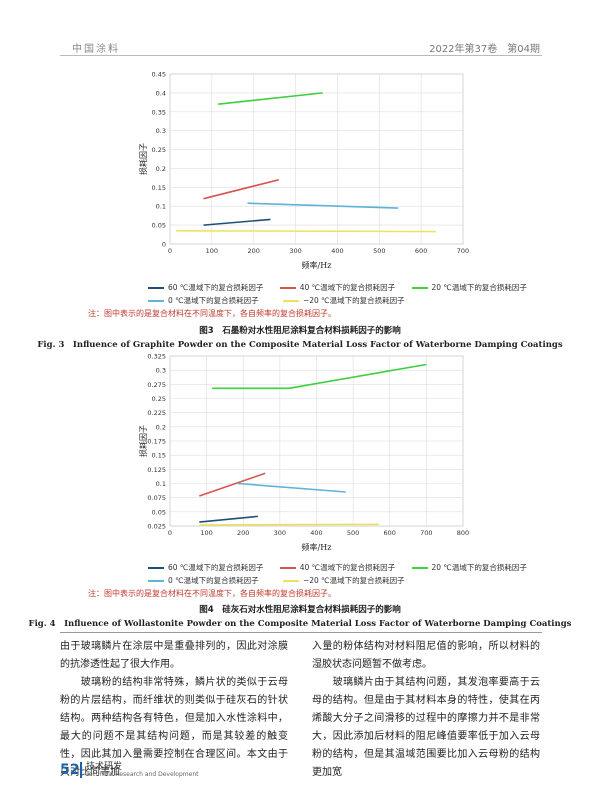 This screenshot has height=808, width=600. I want to click on y-tick-label: 0.4, so click(161, 93).